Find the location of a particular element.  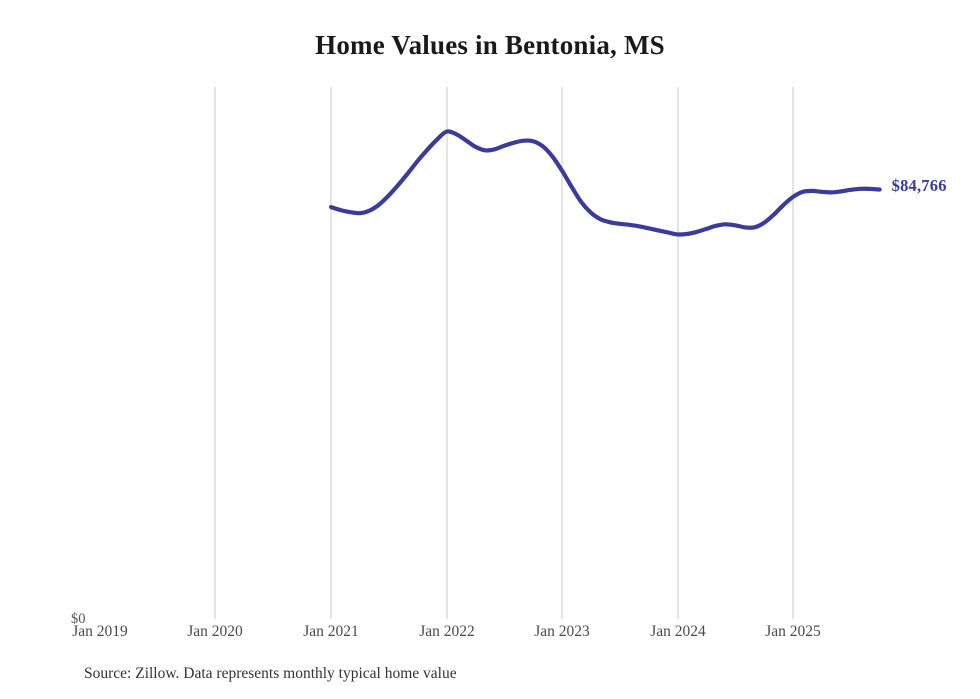

endpoint-value-label: $84,766 is located at coordinates (919, 185).